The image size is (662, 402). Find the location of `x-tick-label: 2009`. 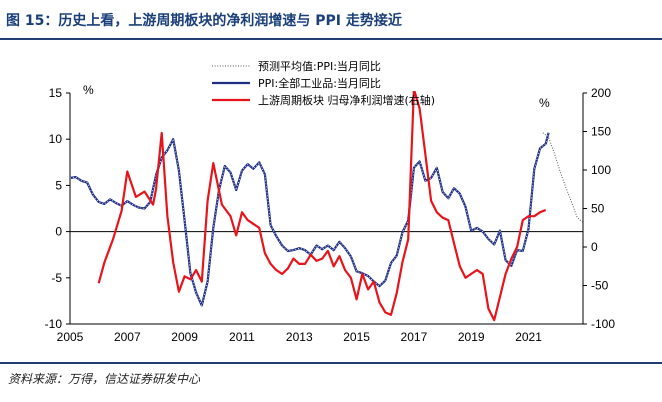

x-tick-label: 2009 is located at coordinates (184, 337).